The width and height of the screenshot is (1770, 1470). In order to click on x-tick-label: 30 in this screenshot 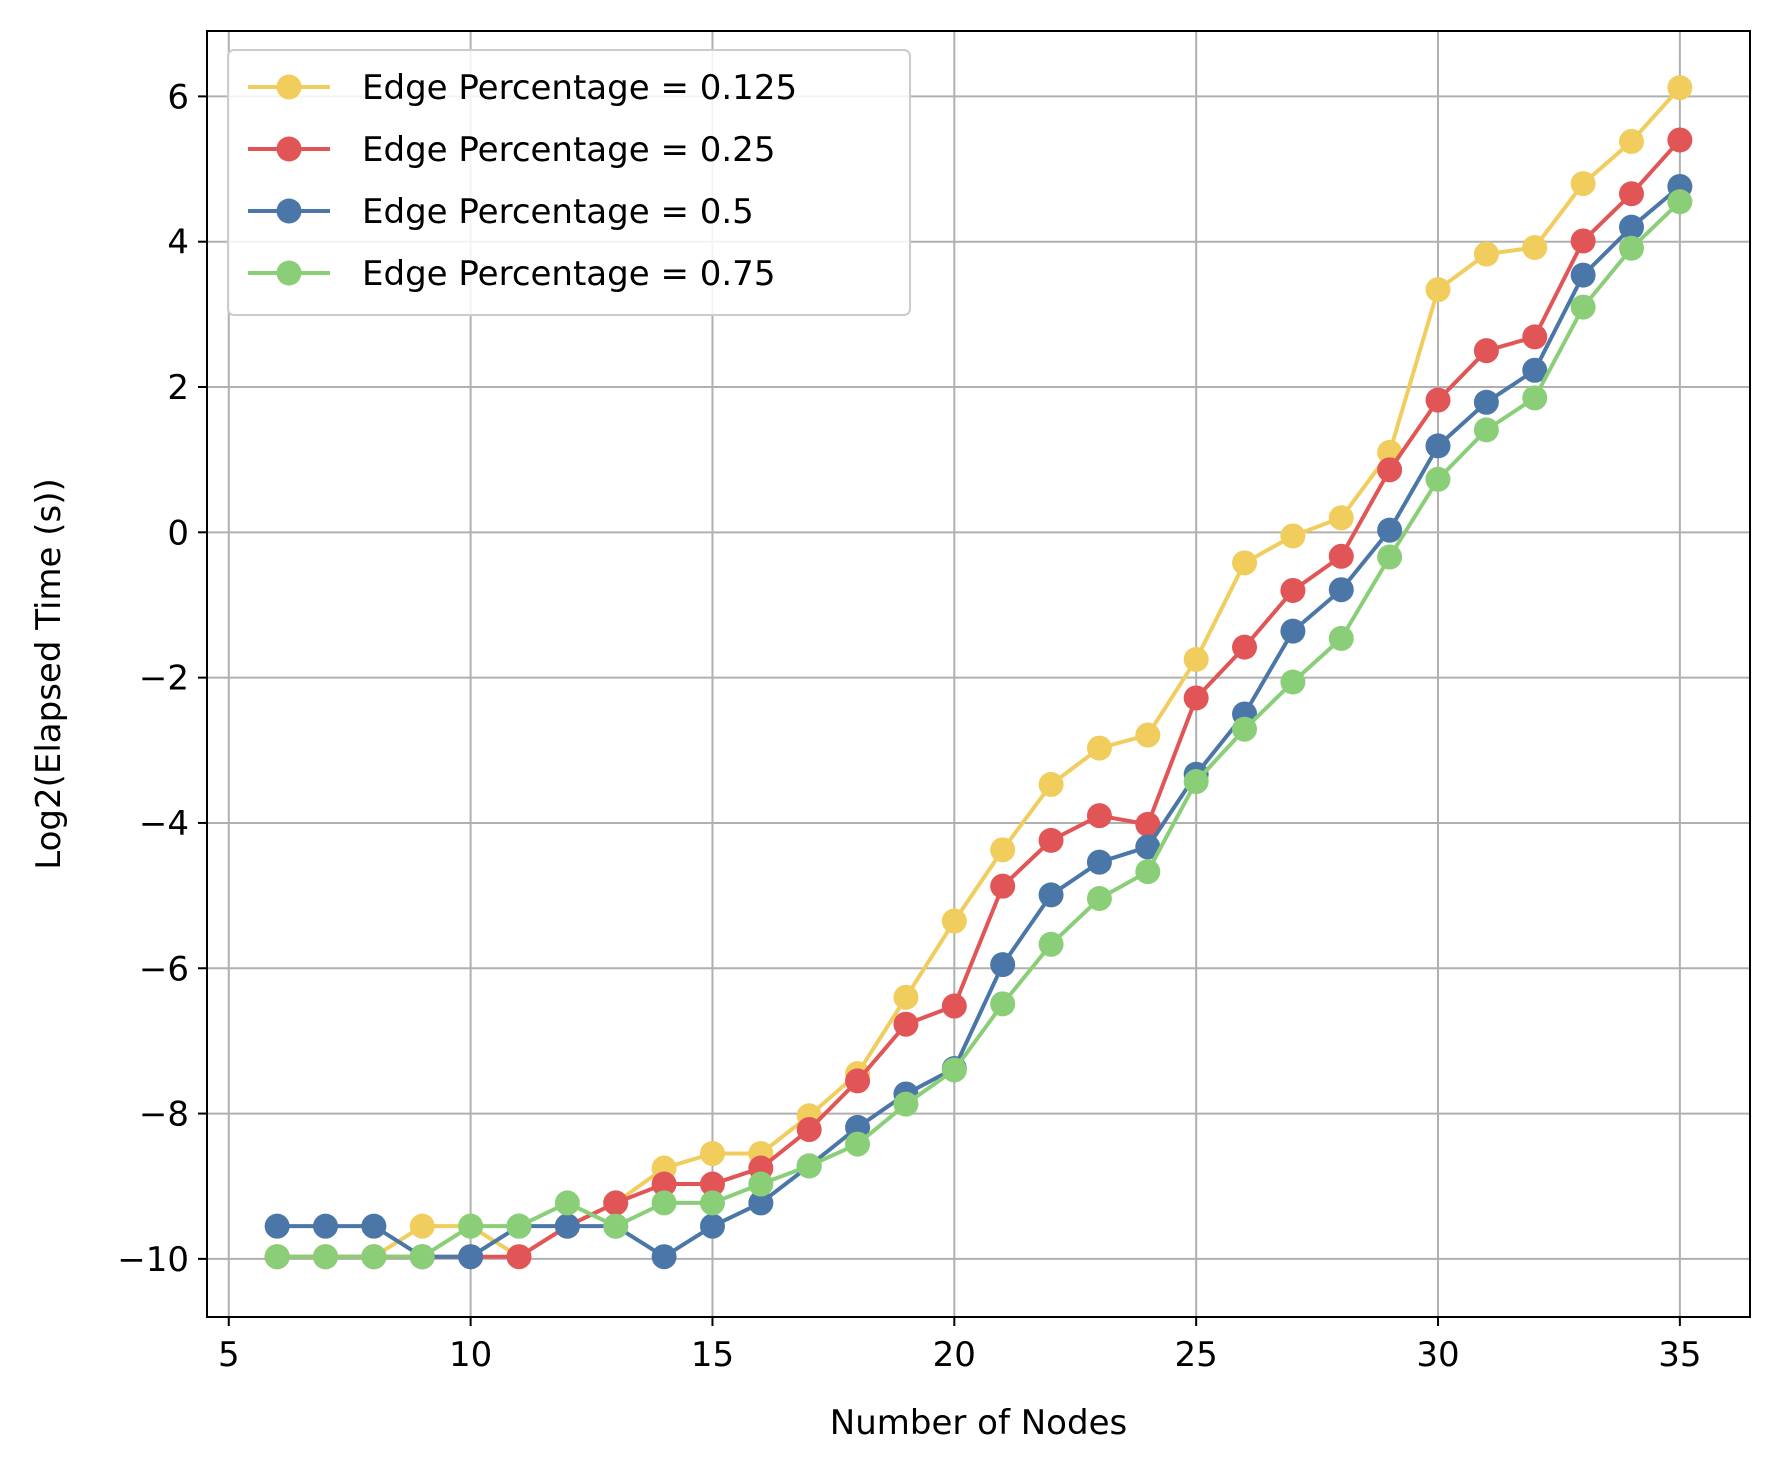, I will do `click(1437, 1355)`.